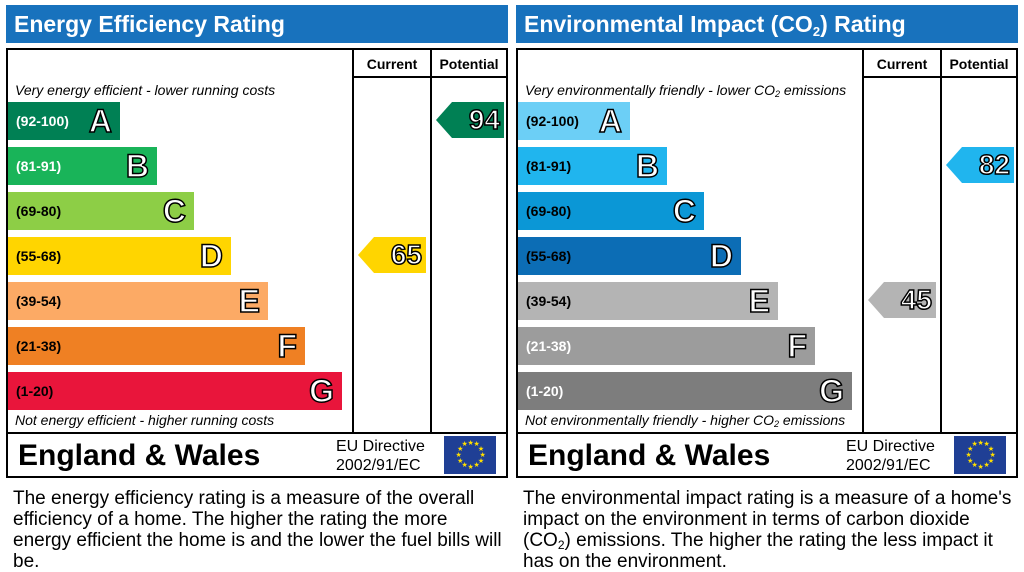  What do you see at coordinates (648, 301) in the screenshot?
I see `band-e: (39-54) E` at bounding box center [648, 301].